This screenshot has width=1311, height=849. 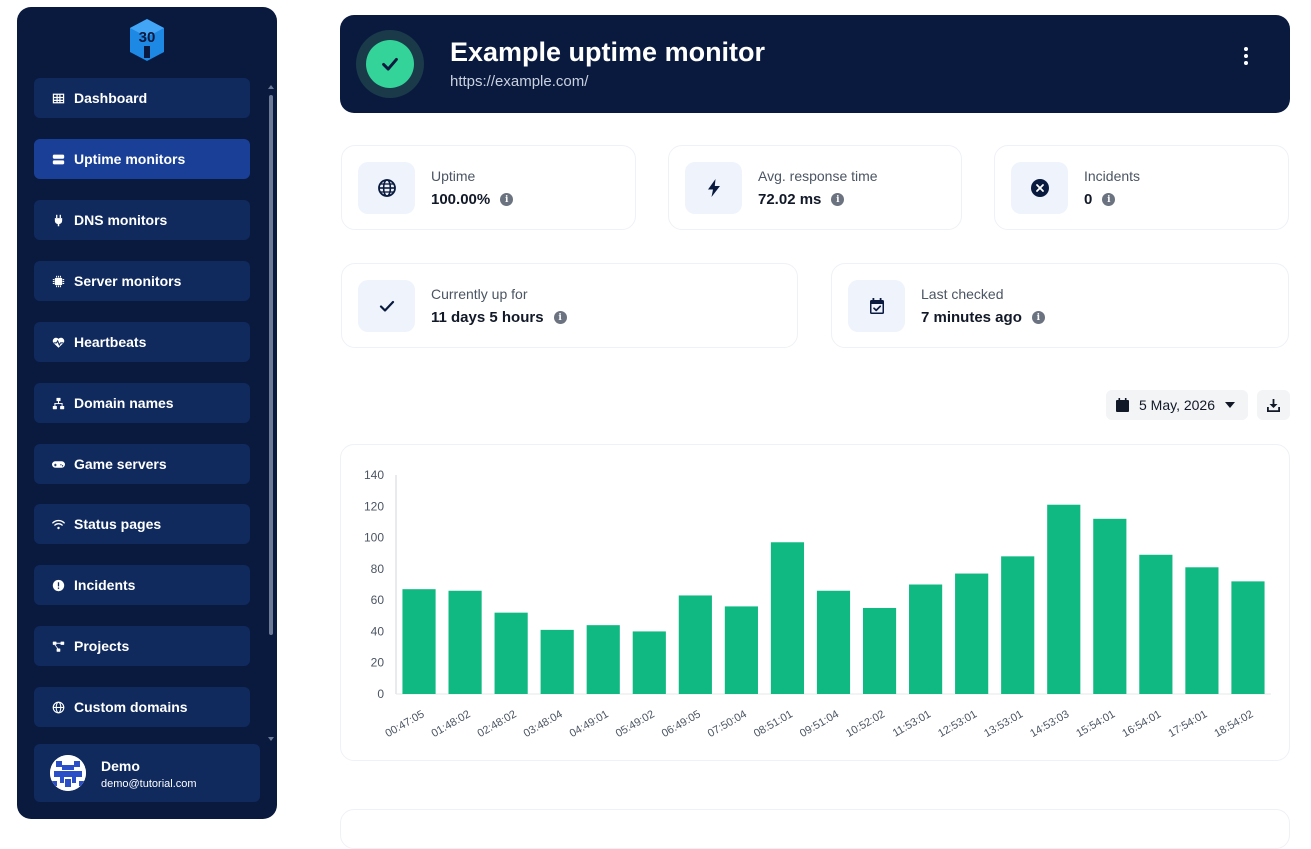 I want to click on sidebar-item-status-pages: Status pages, so click(x=142, y=524).